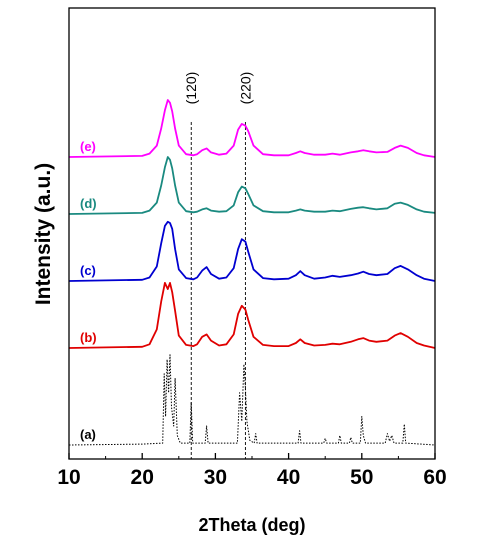 The image size is (481, 542). What do you see at coordinates (251, 525) in the screenshot?
I see `x-axis-label: 2Theta (deg)` at bounding box center [251, 525].